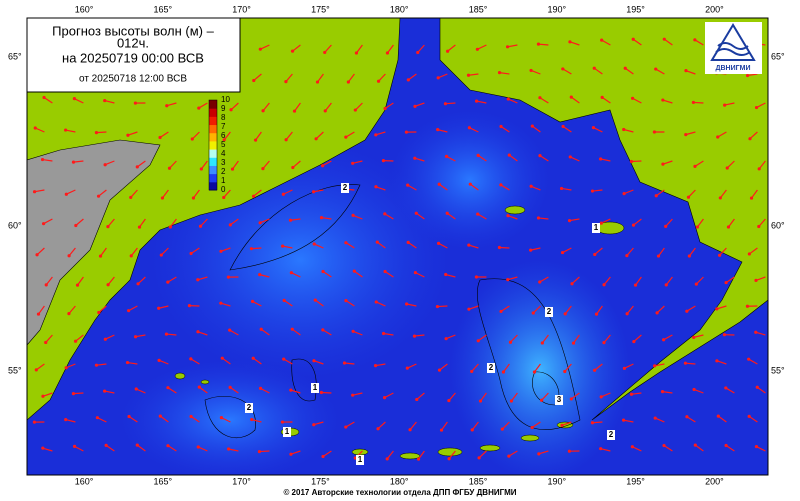  What do you see at coordinates (241, 481) in the screenshot?
I see `lon-label: 170°` at bounding box center [241, 481].